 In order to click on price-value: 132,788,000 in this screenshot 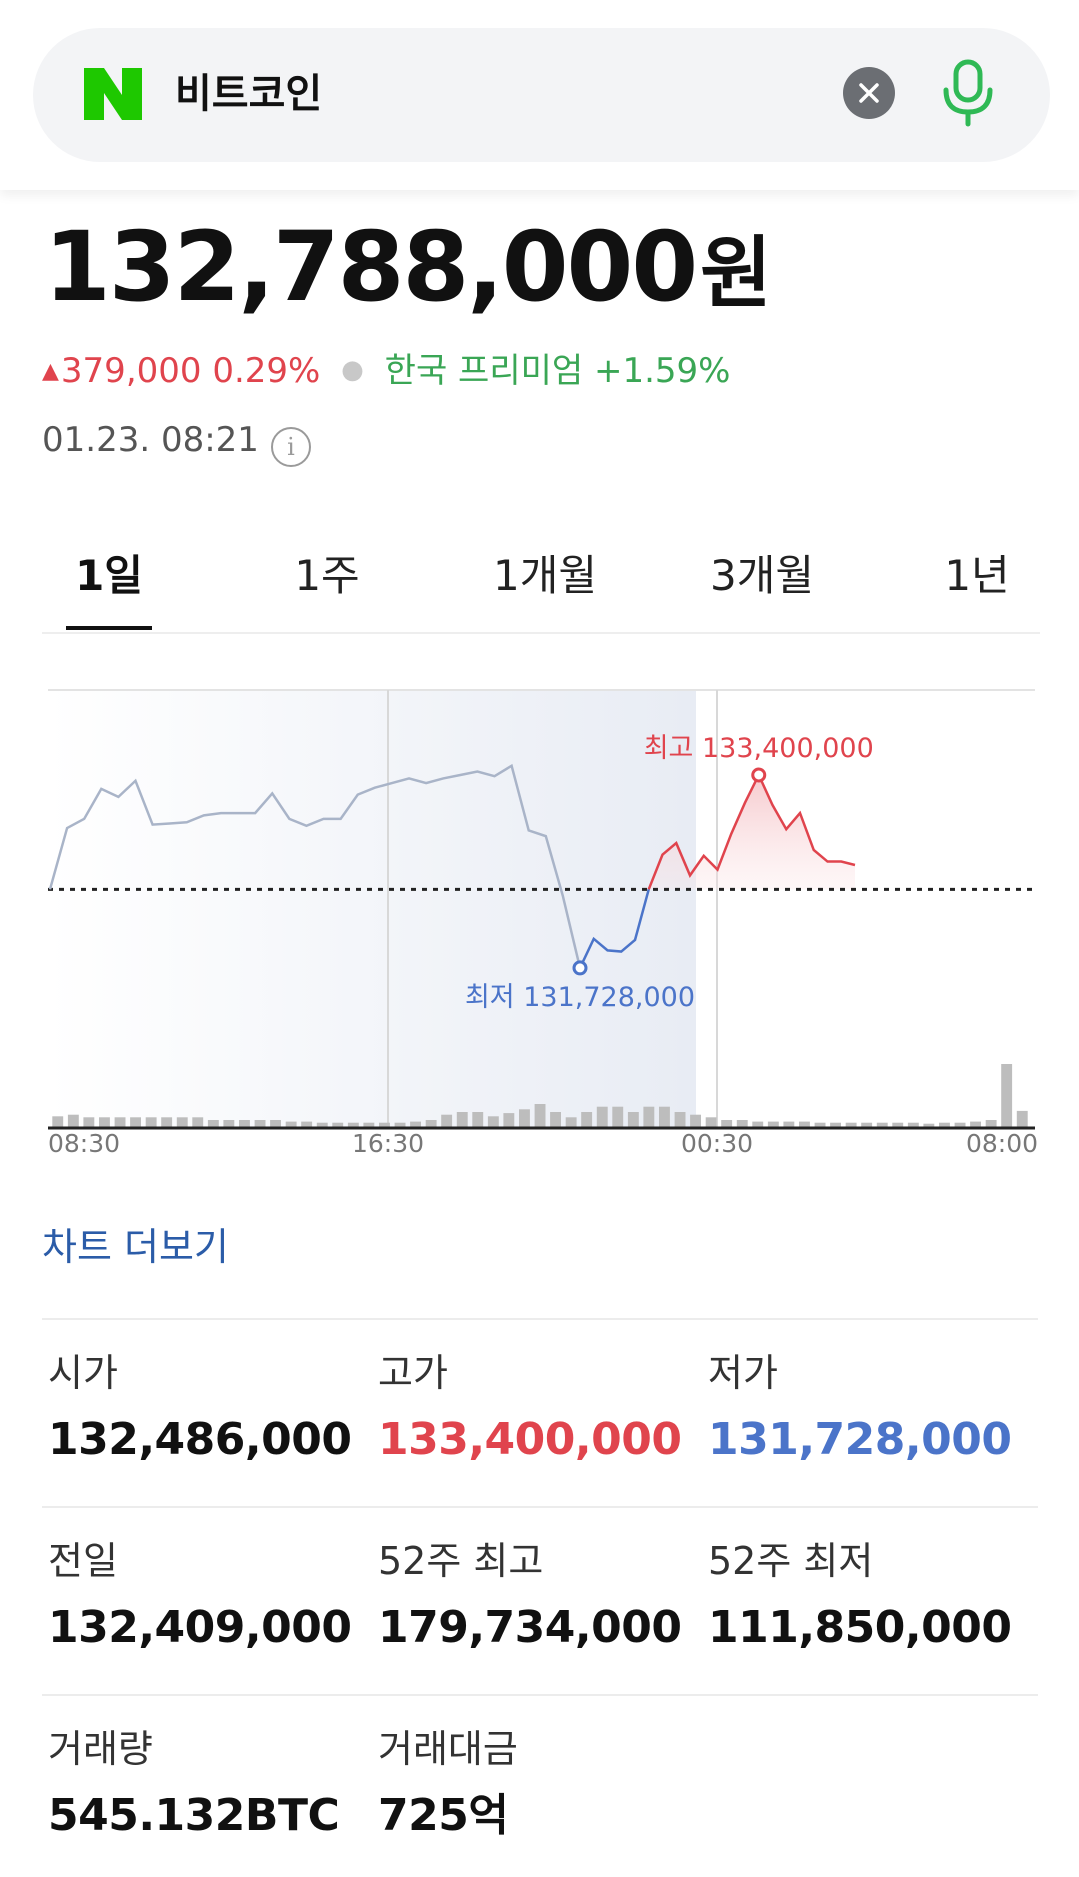, I will do `click(371, 267)`.